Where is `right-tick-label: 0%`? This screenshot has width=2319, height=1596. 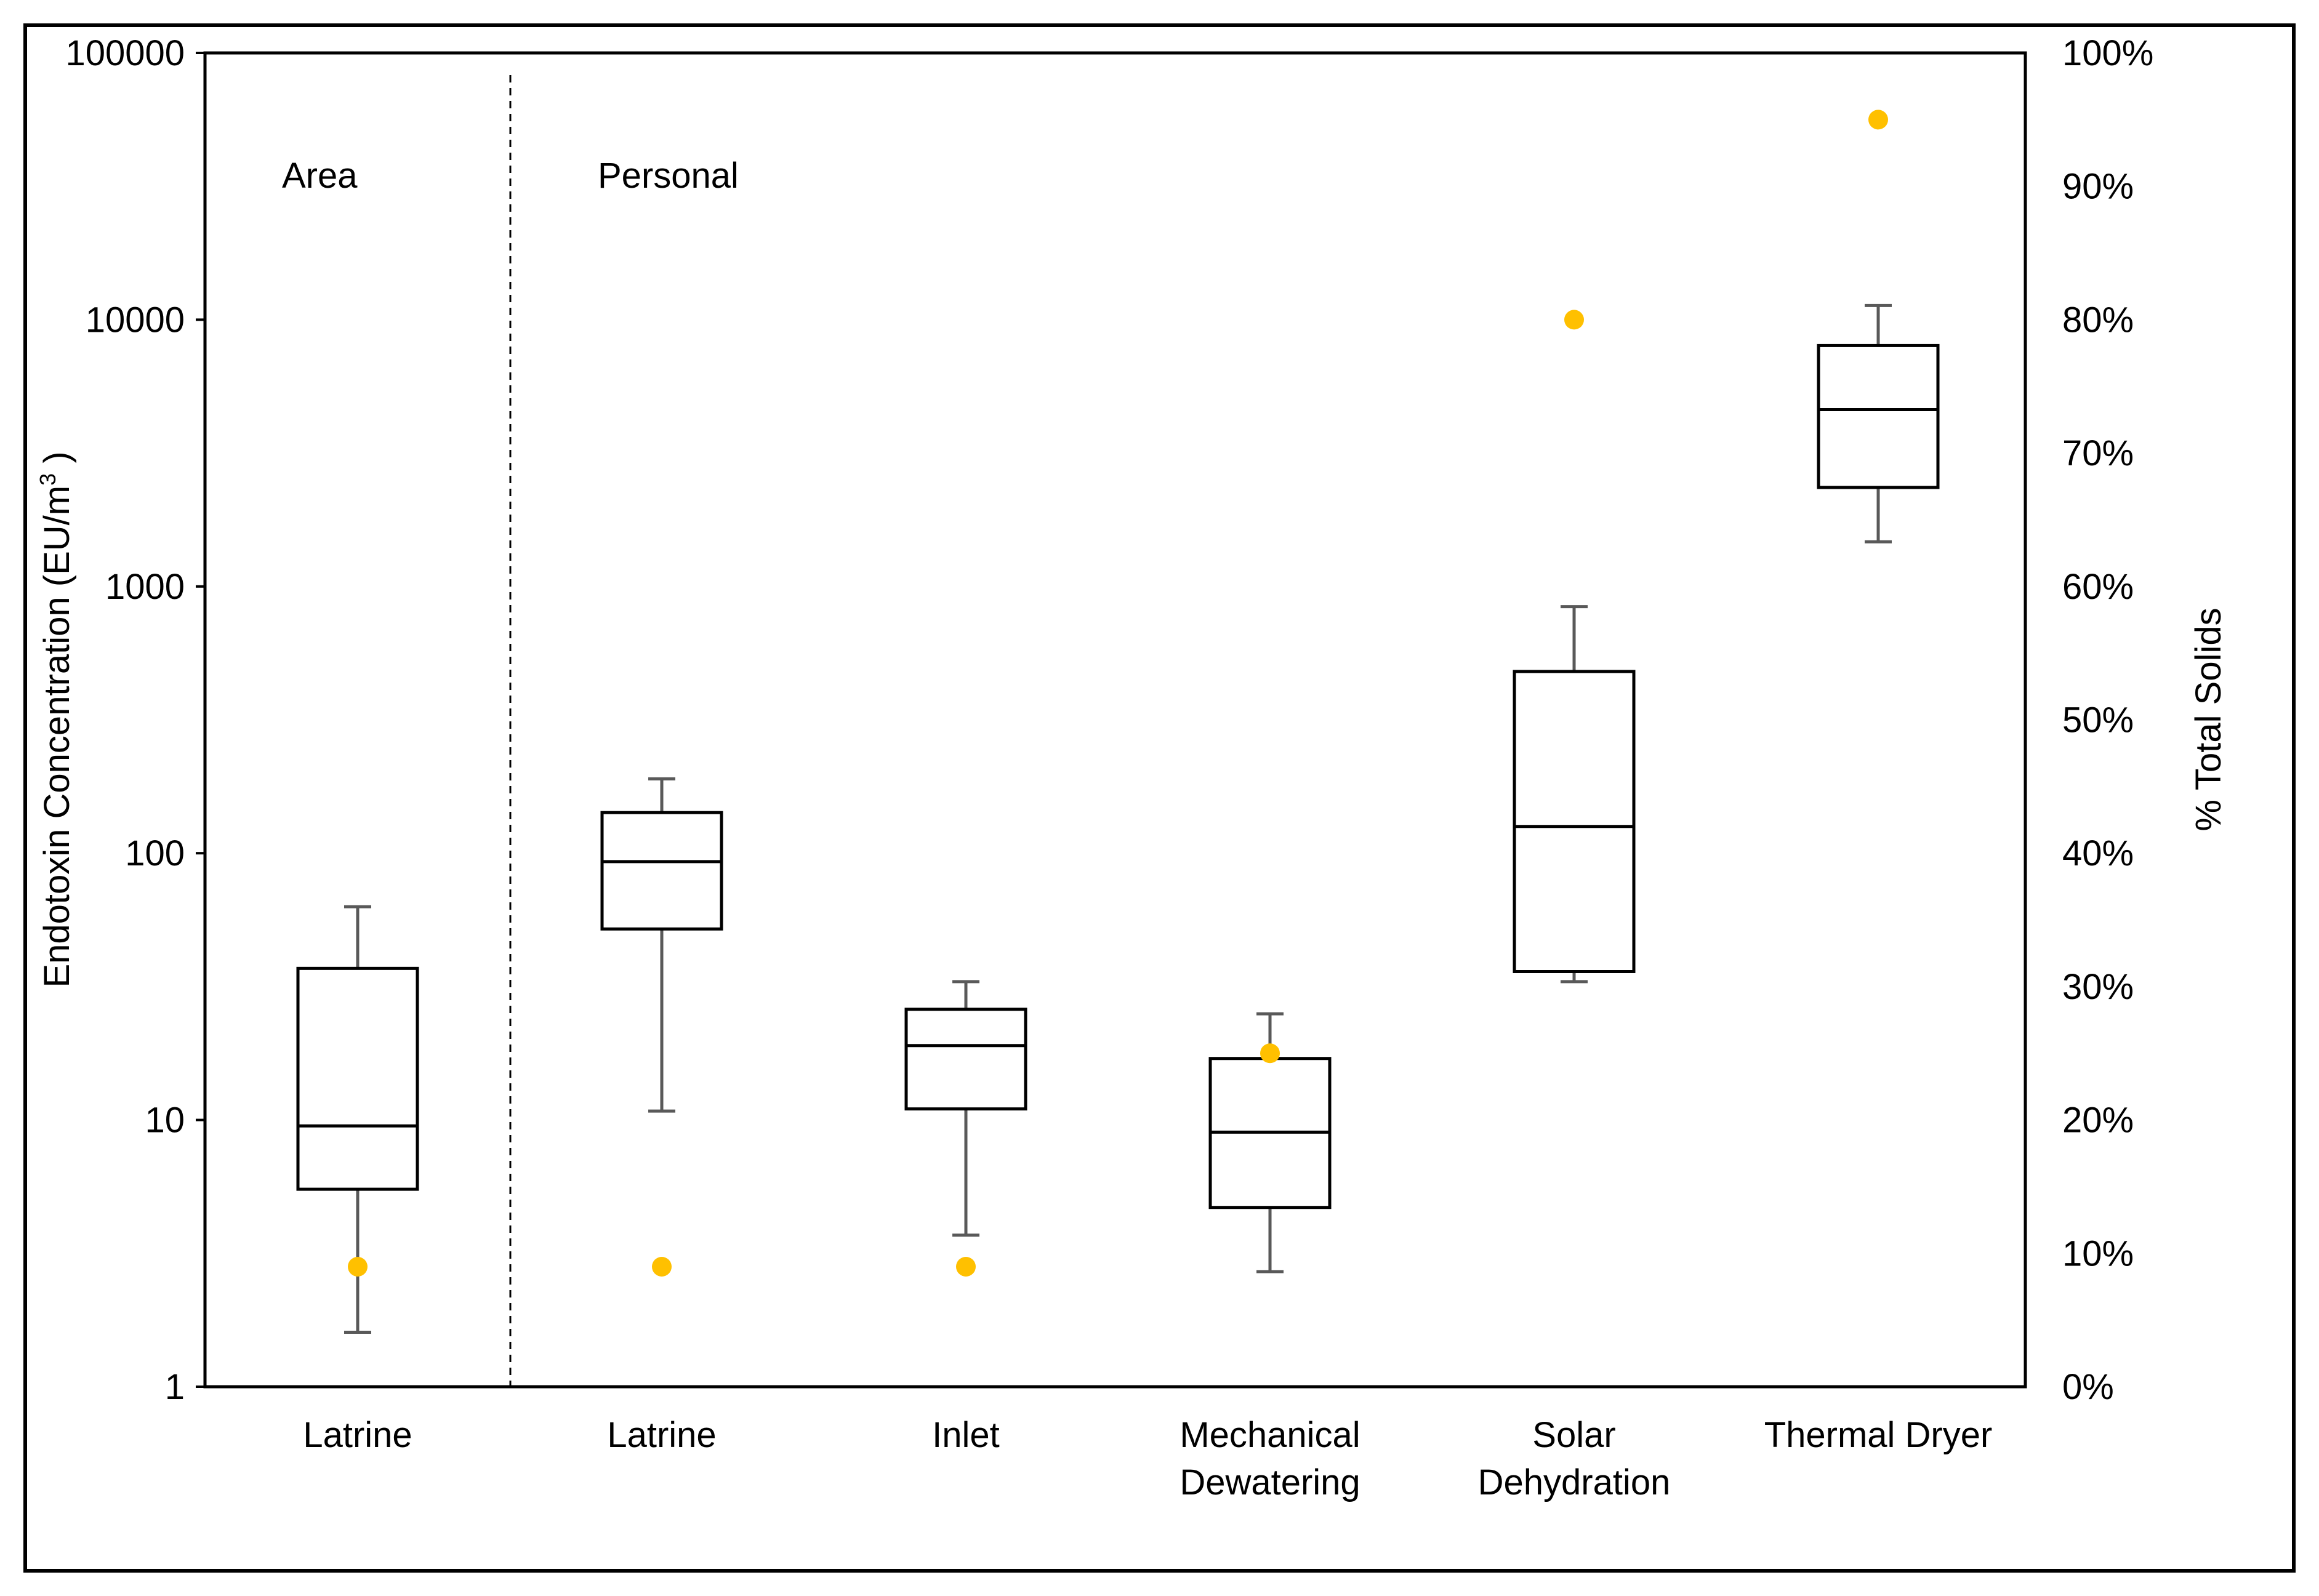
right-tick-label: 0% is located at coordinates (2088, 1387).